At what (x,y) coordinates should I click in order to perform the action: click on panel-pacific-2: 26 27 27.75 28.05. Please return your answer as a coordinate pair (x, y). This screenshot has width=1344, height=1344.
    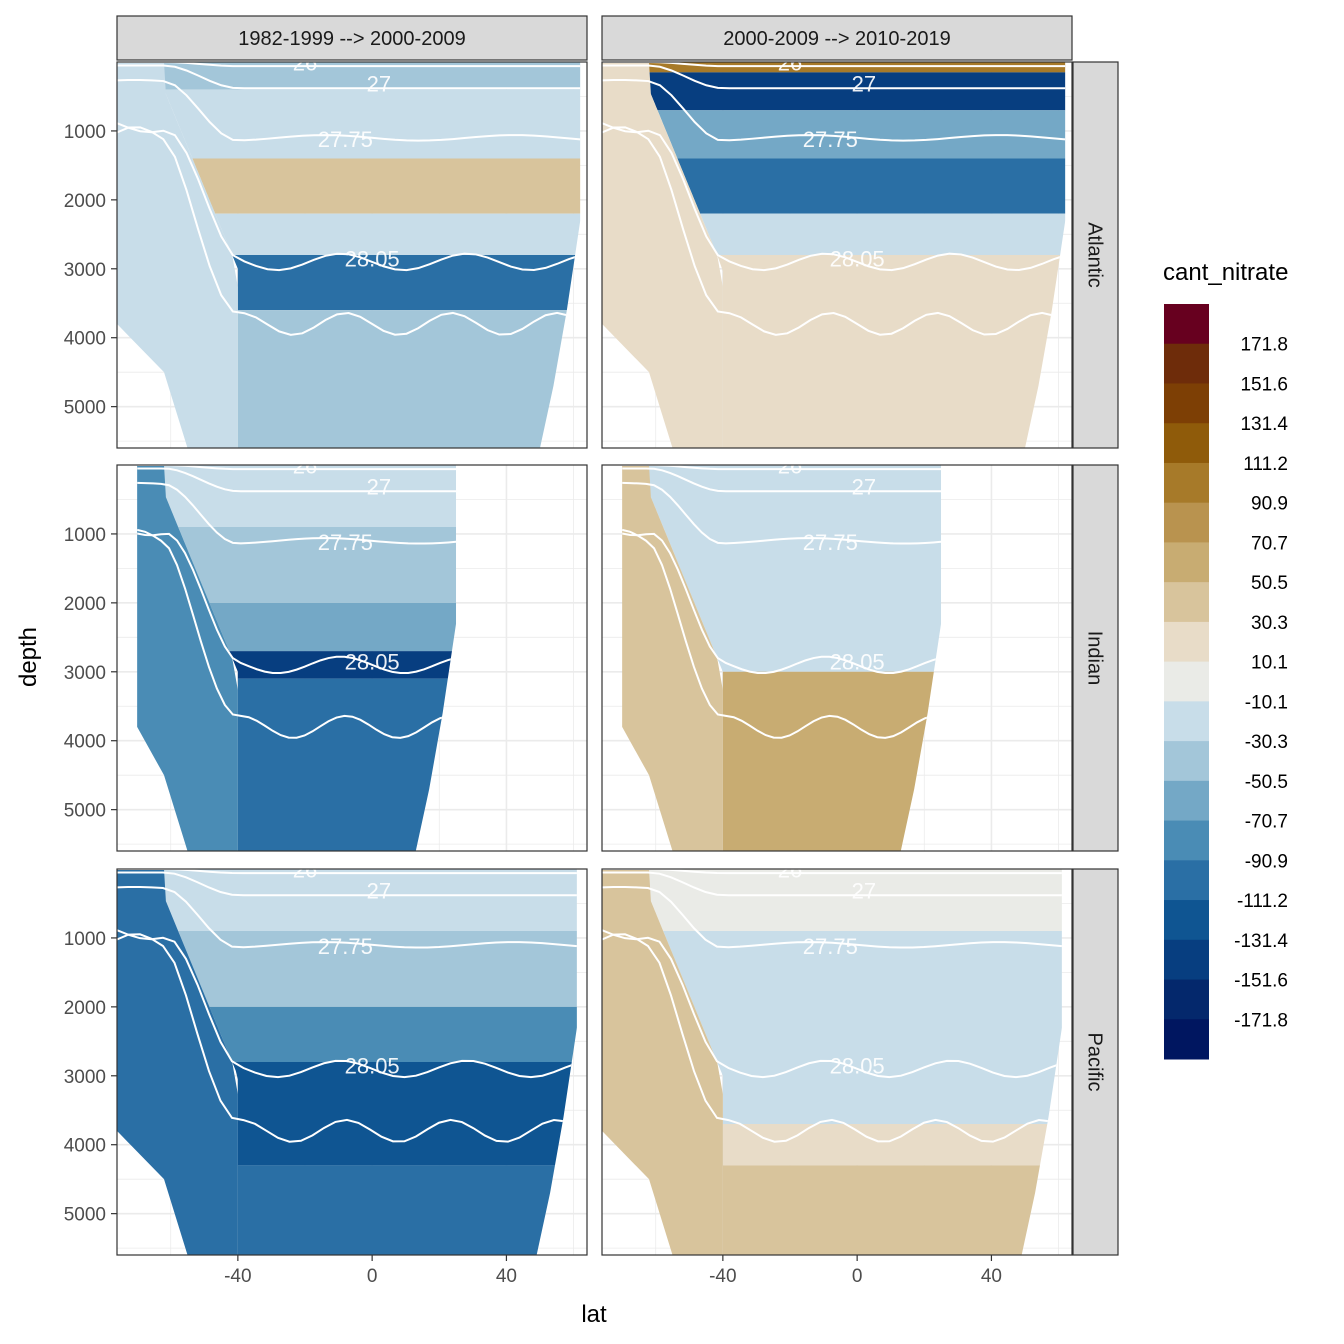
    Looking at the image, I should click on (837, 1056).